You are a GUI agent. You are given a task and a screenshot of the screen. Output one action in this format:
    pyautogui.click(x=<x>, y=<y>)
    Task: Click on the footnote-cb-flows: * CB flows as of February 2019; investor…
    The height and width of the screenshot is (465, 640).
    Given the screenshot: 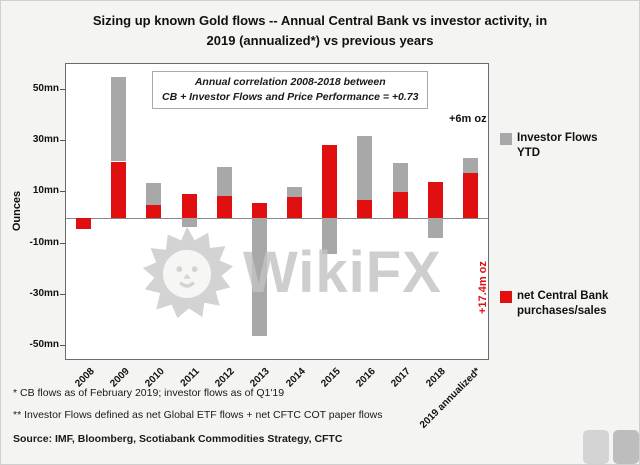 What is the action you would take?
    pyautogui.click(x=149, y=393)
    